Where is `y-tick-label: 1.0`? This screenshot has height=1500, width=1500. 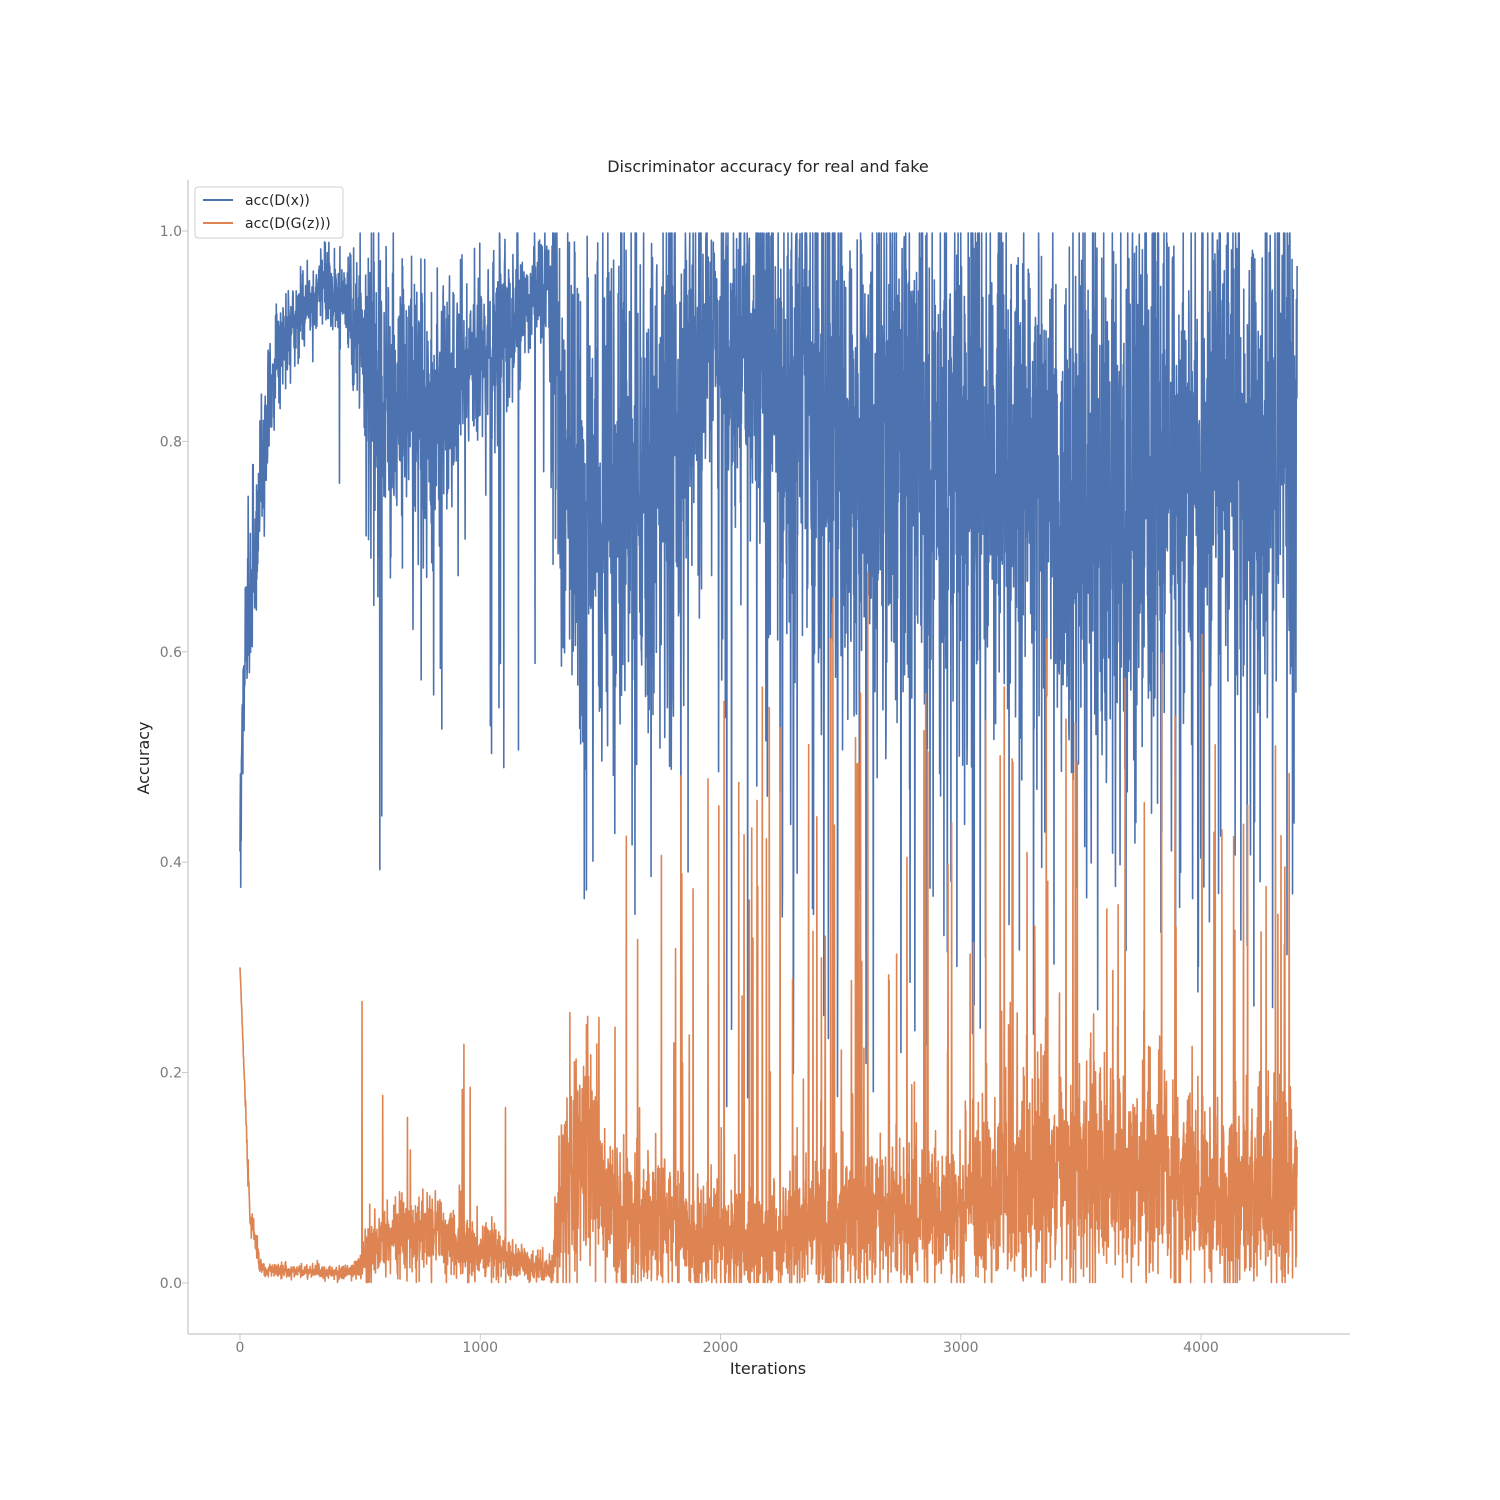 y-tick-label: 1.0 is located at coordinates (171, 232).